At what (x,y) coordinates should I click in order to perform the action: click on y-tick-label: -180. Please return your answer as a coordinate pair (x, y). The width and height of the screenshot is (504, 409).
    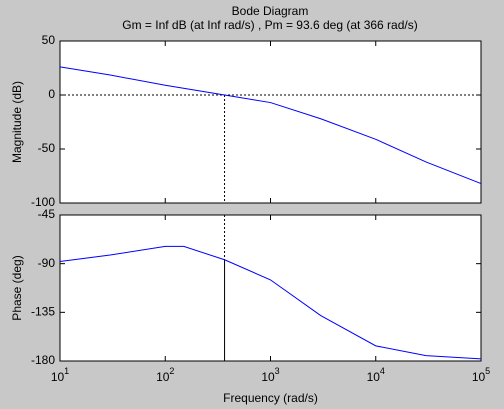
    Looking at the image, I should click on (43, 360).